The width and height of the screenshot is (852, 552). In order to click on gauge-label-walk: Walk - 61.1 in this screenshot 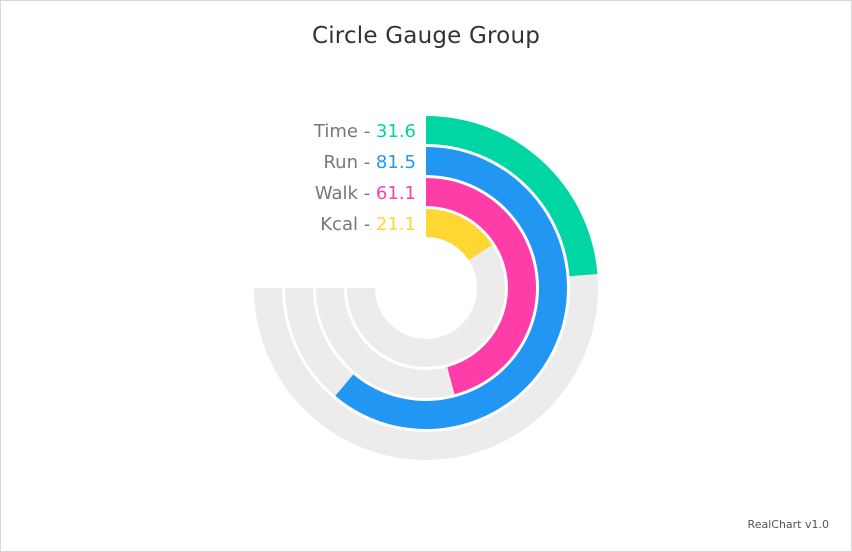, I will do `click(365, 193)`.